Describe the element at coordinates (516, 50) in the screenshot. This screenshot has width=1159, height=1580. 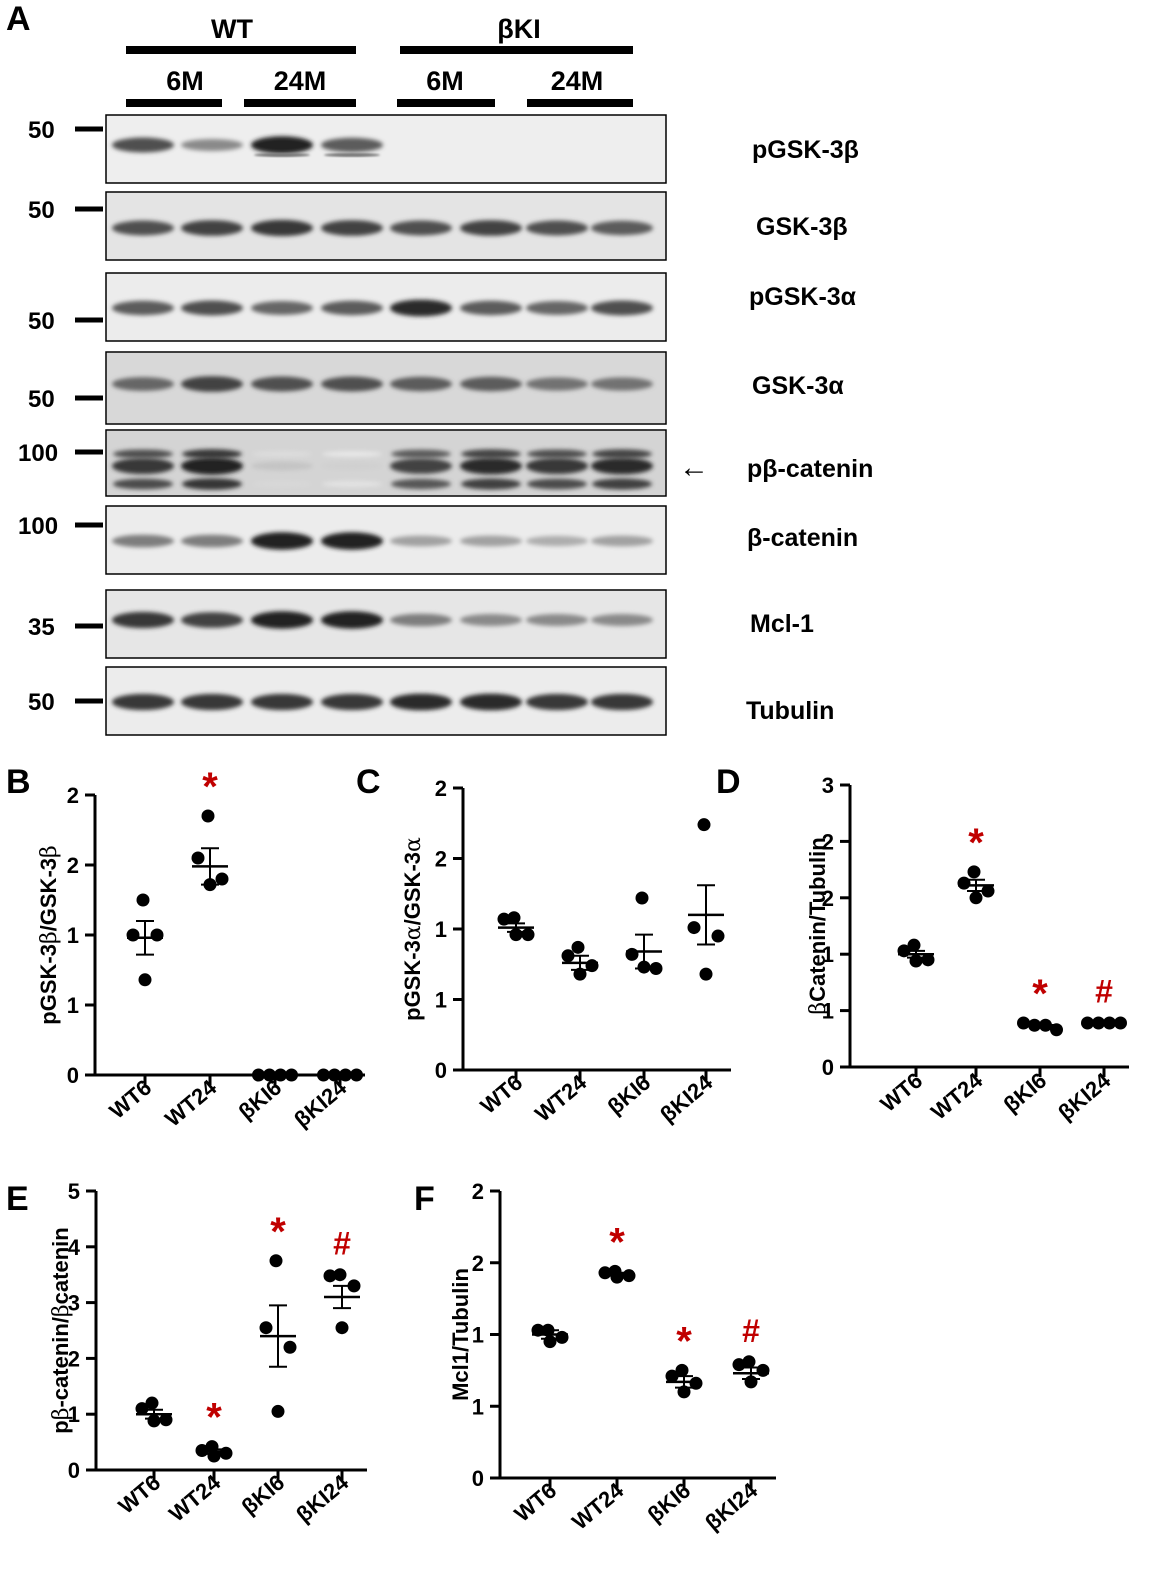
I see `group-line` at that location.